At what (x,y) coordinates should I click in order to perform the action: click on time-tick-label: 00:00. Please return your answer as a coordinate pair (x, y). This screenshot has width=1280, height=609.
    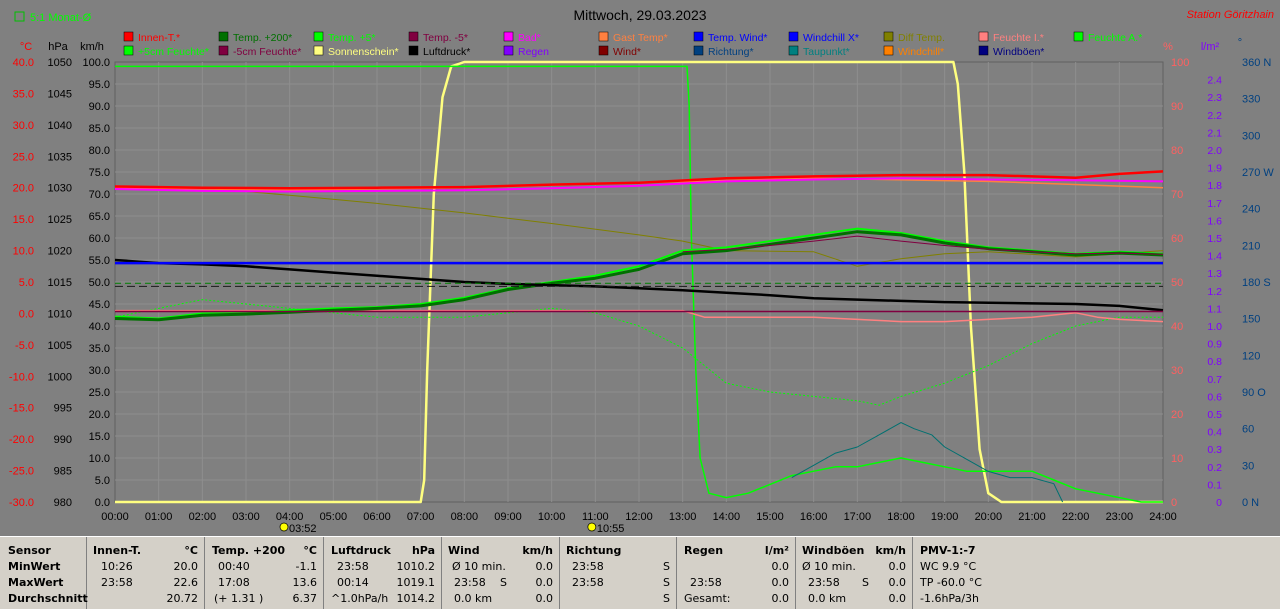
    Looking at the image, I should click on (115, 517).